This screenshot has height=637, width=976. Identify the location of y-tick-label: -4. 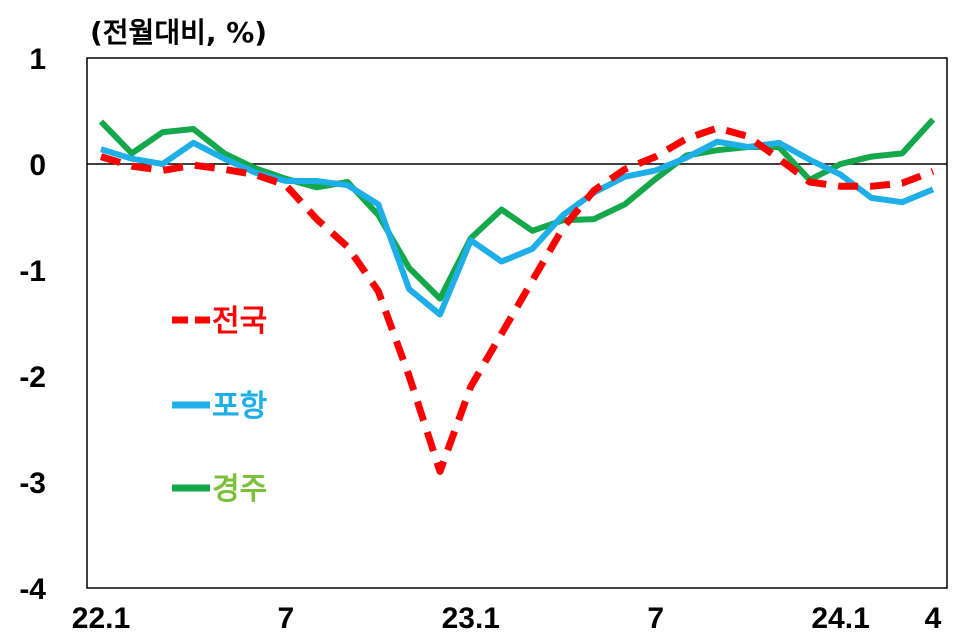
(32, 589).